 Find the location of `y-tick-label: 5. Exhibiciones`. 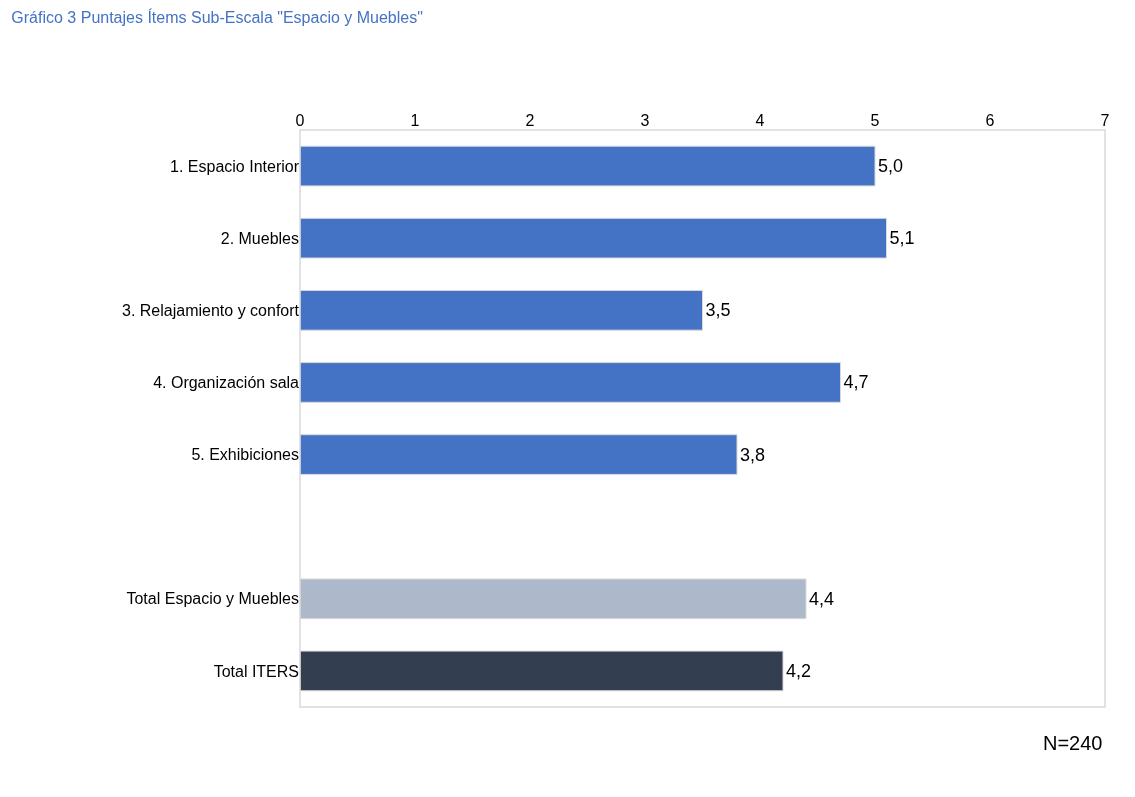

y-tick-label: 5. Exhibiciones is located at coordinates (245, 455).